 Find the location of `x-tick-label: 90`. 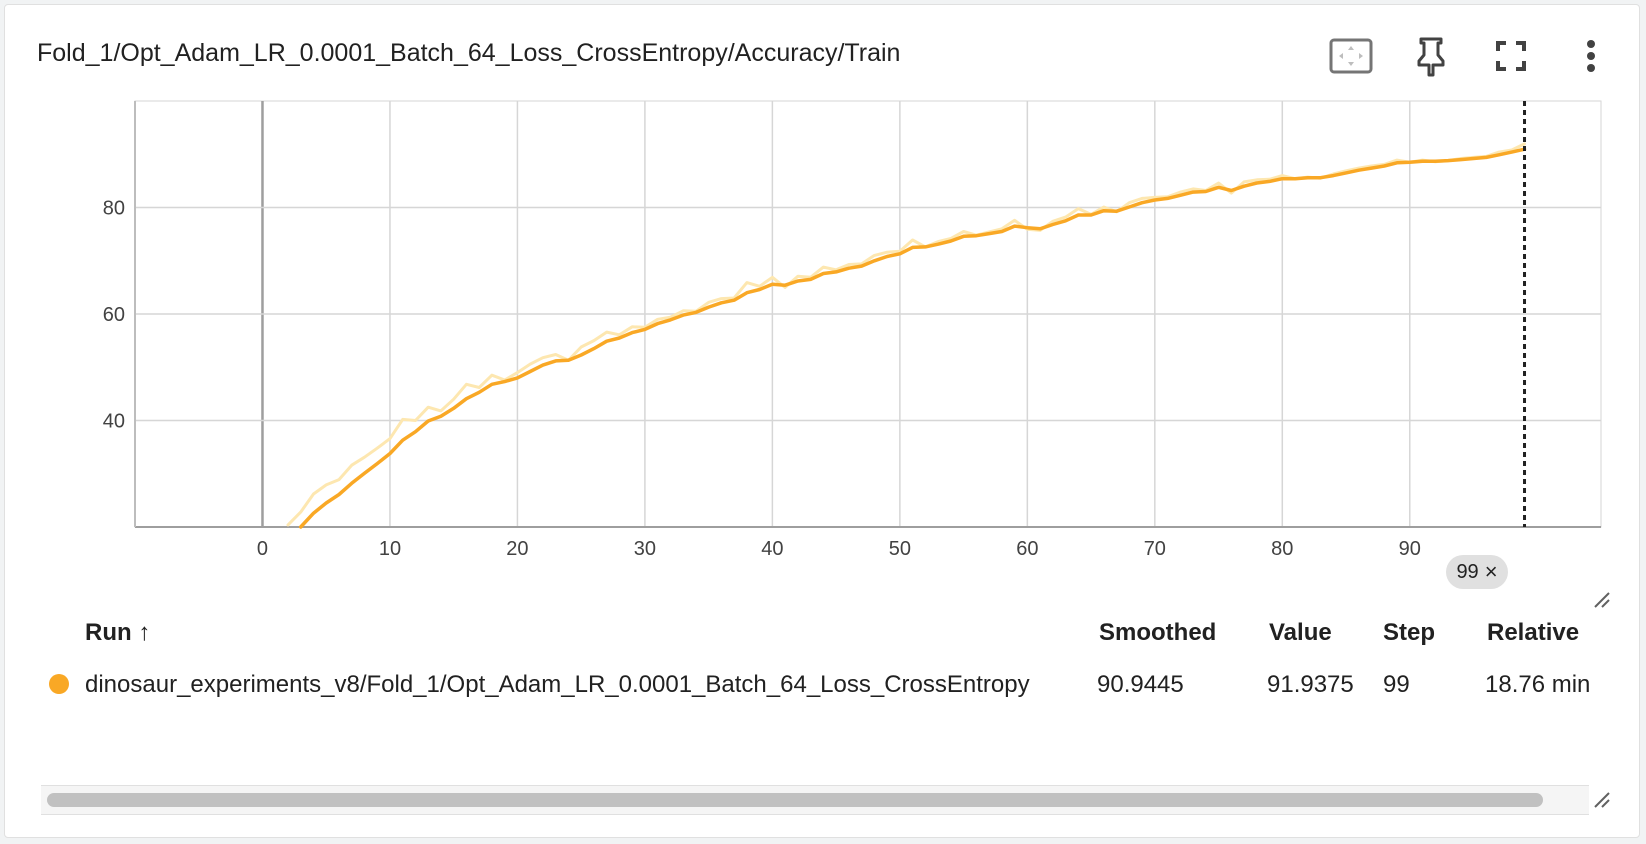

x-tick-label: 90 is located at coordinates (1410, 549).